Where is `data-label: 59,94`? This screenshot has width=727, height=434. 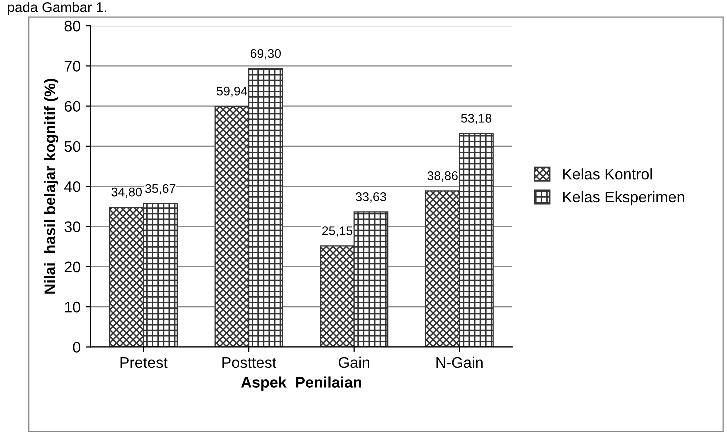 data-label: 59,94 is located at coordinates (232, 92).